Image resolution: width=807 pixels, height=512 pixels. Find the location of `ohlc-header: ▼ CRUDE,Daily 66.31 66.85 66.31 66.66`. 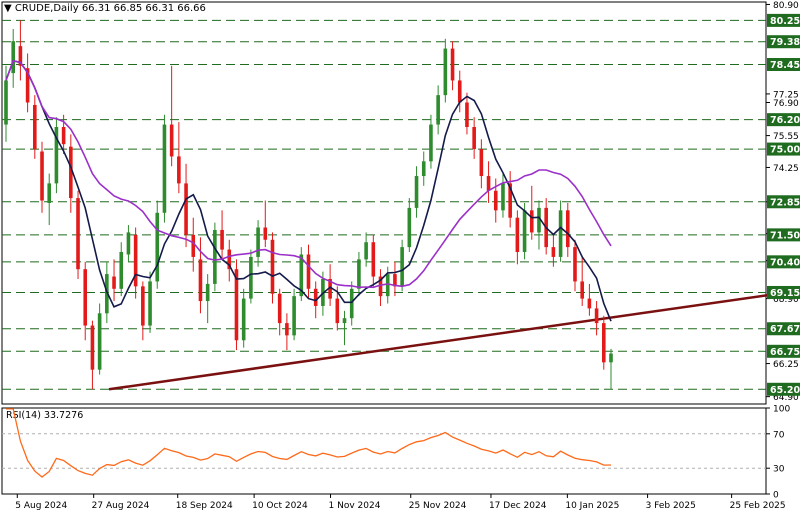

ohlc-header: ▼ CRUDE,Daily 66.31 66.85 66.31 66.66 is located at coordinates (105, 8).